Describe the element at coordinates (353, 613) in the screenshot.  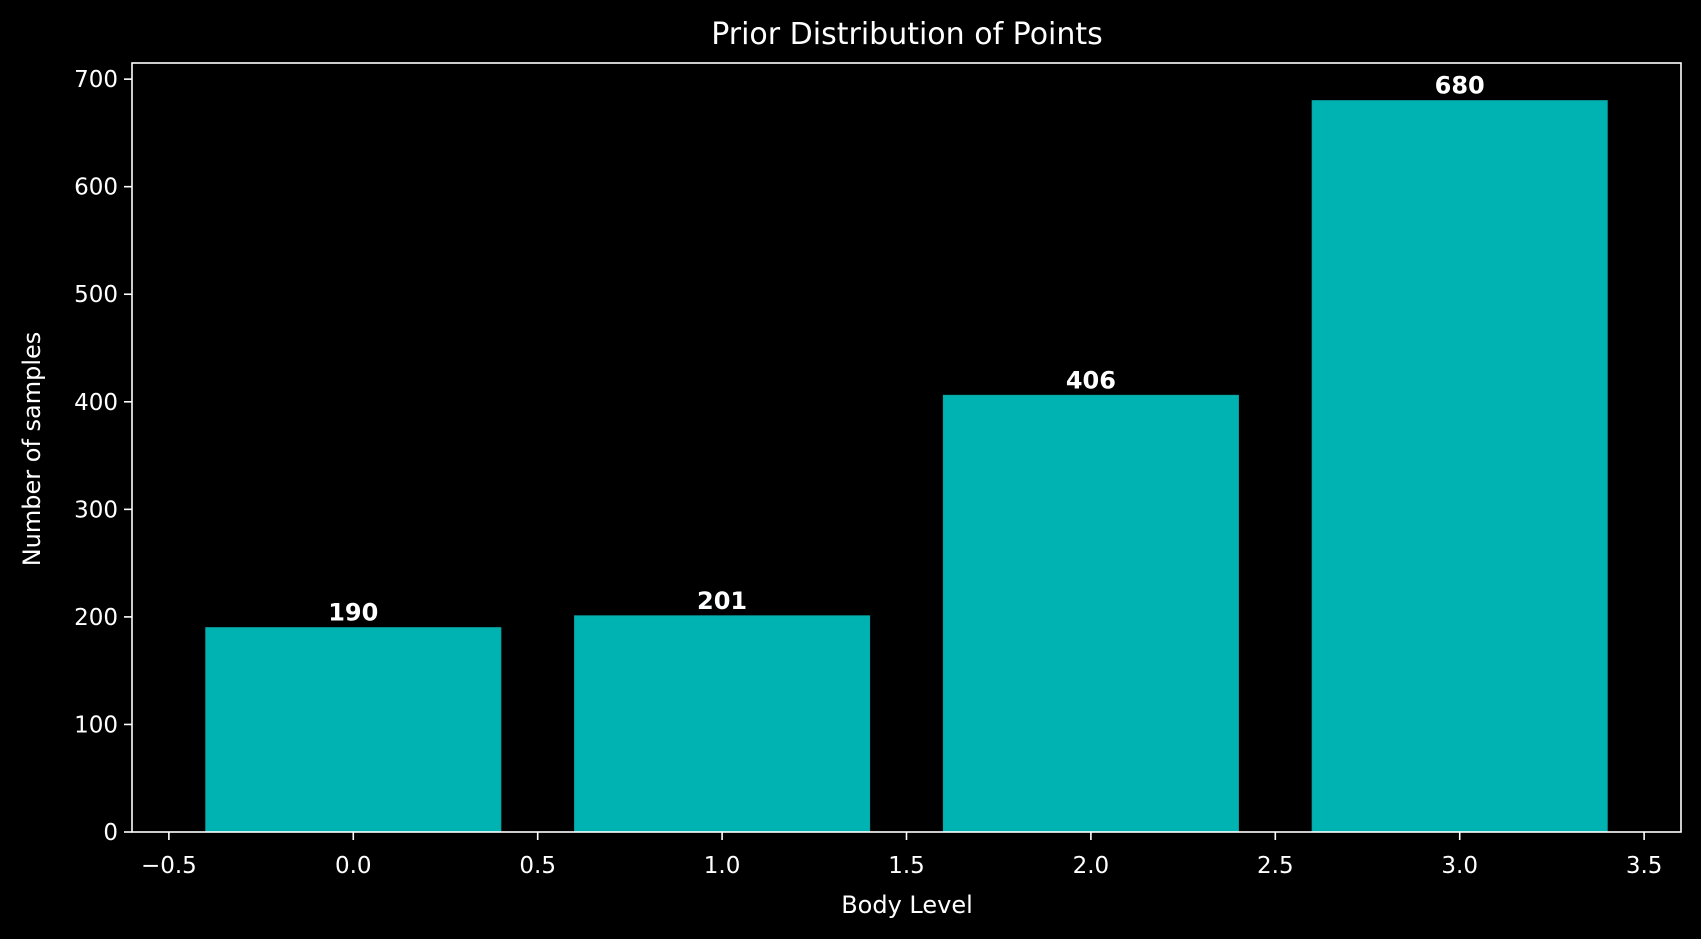
I see `data-label: 190` at that location.